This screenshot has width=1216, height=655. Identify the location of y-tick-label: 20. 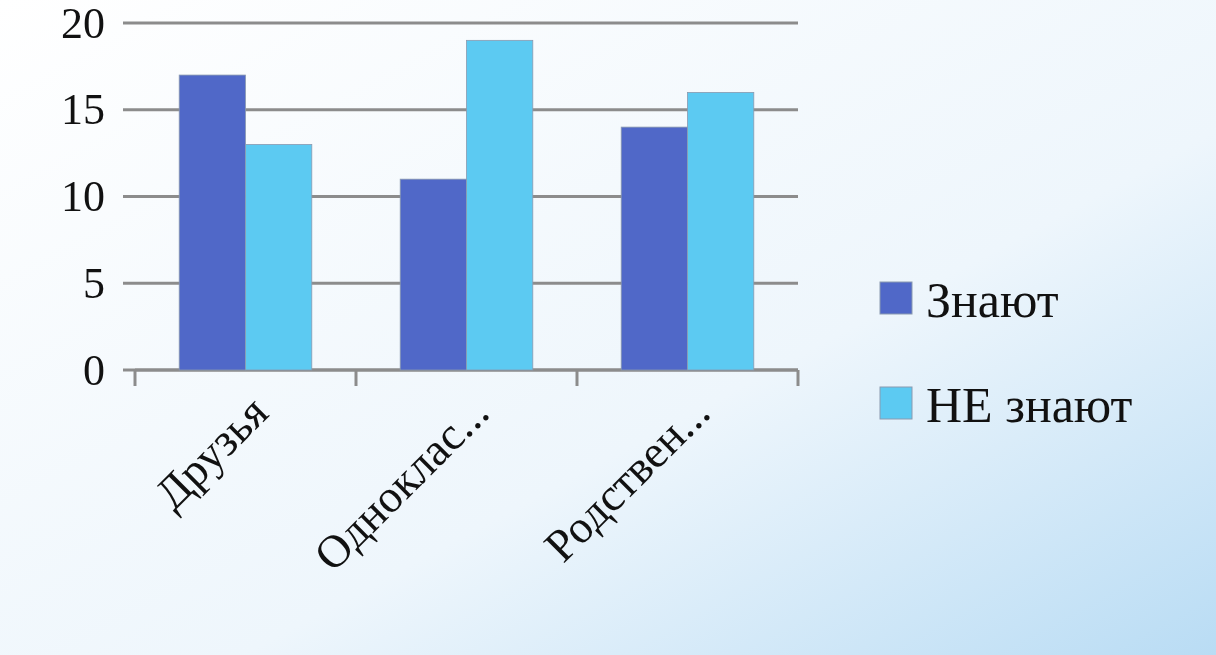
(83, 24).